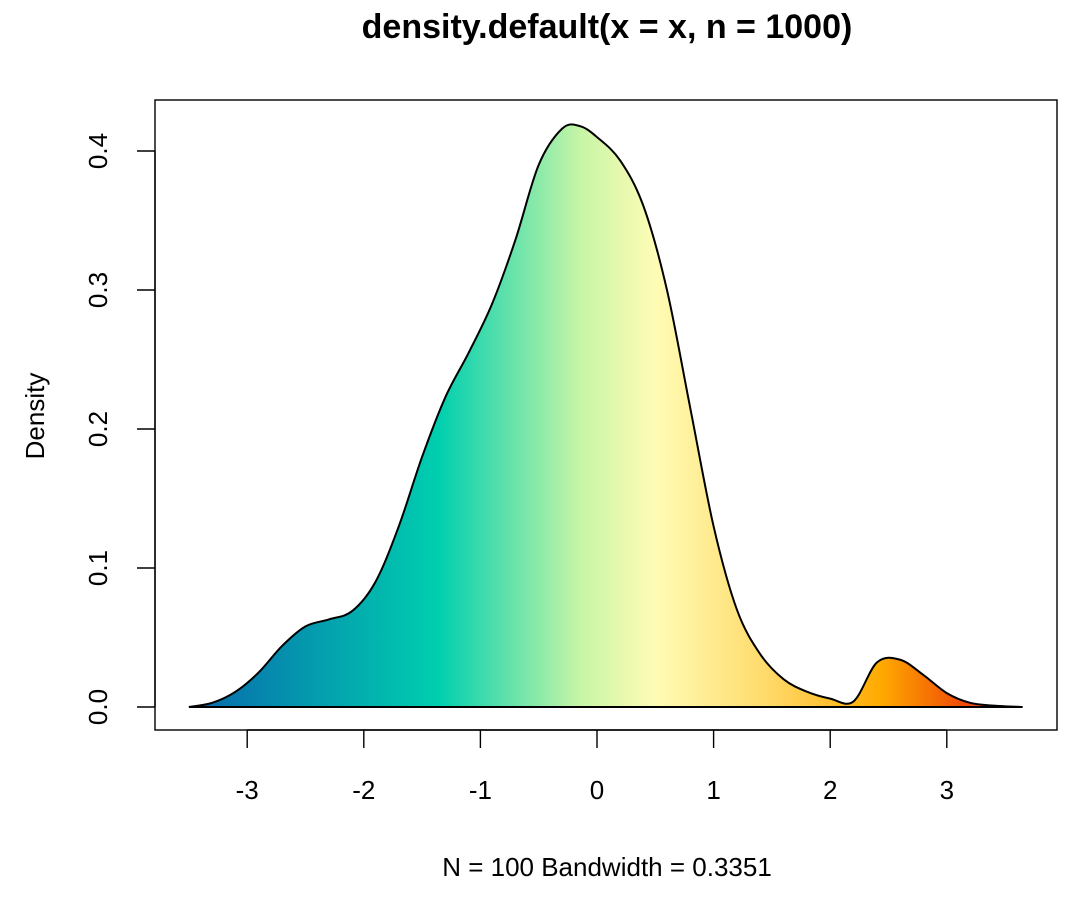  I want to click on x-tick-label: 3, so click(947, 790).